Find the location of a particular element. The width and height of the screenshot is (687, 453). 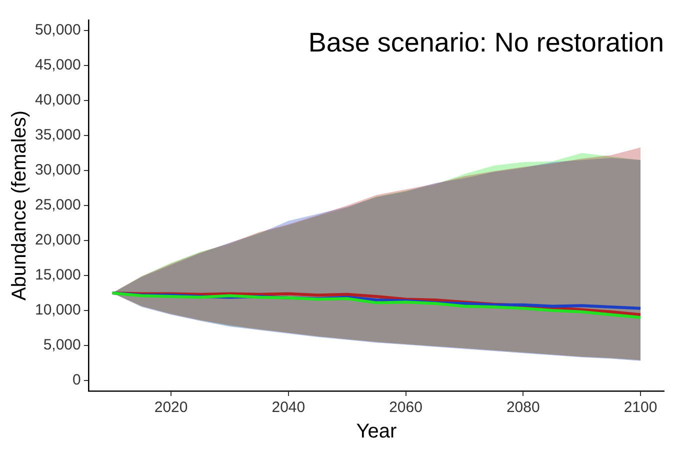

y-tick-label: 40,000 is located at coordinates (57, 100).